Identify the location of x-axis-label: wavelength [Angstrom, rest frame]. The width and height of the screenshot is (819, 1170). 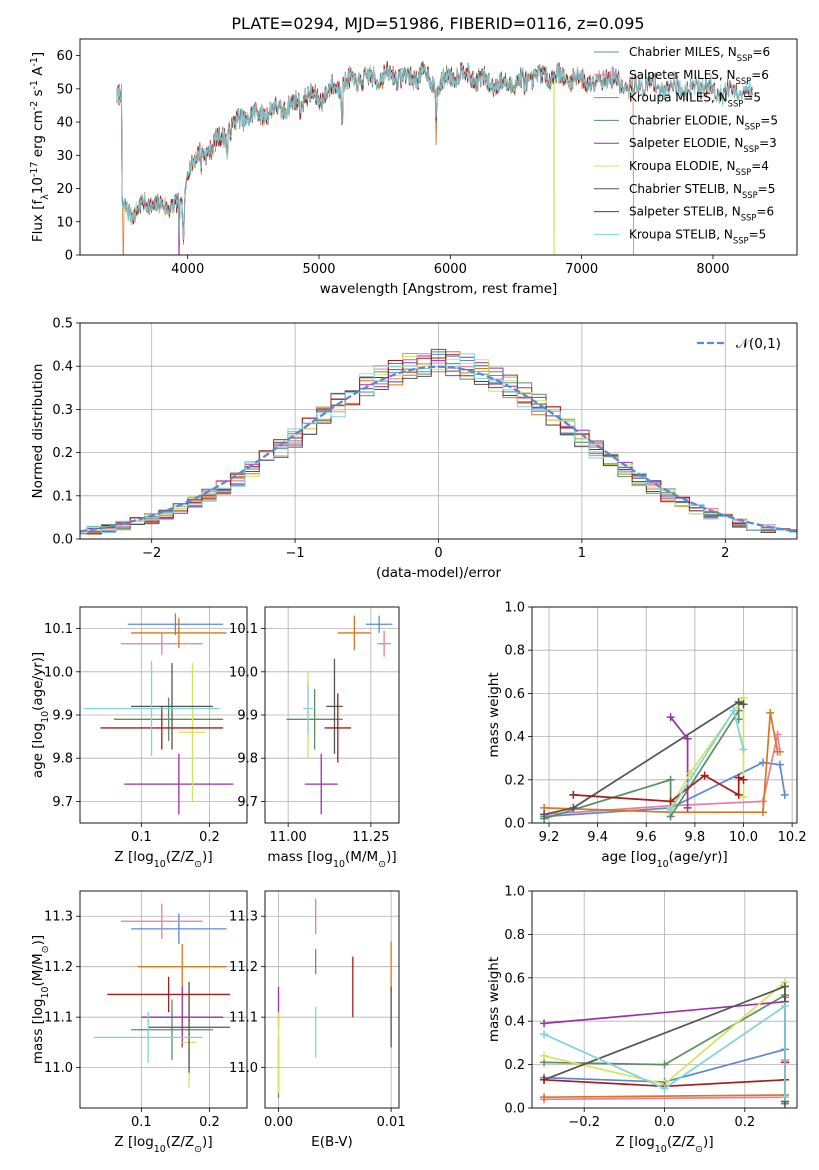
(439, 289).